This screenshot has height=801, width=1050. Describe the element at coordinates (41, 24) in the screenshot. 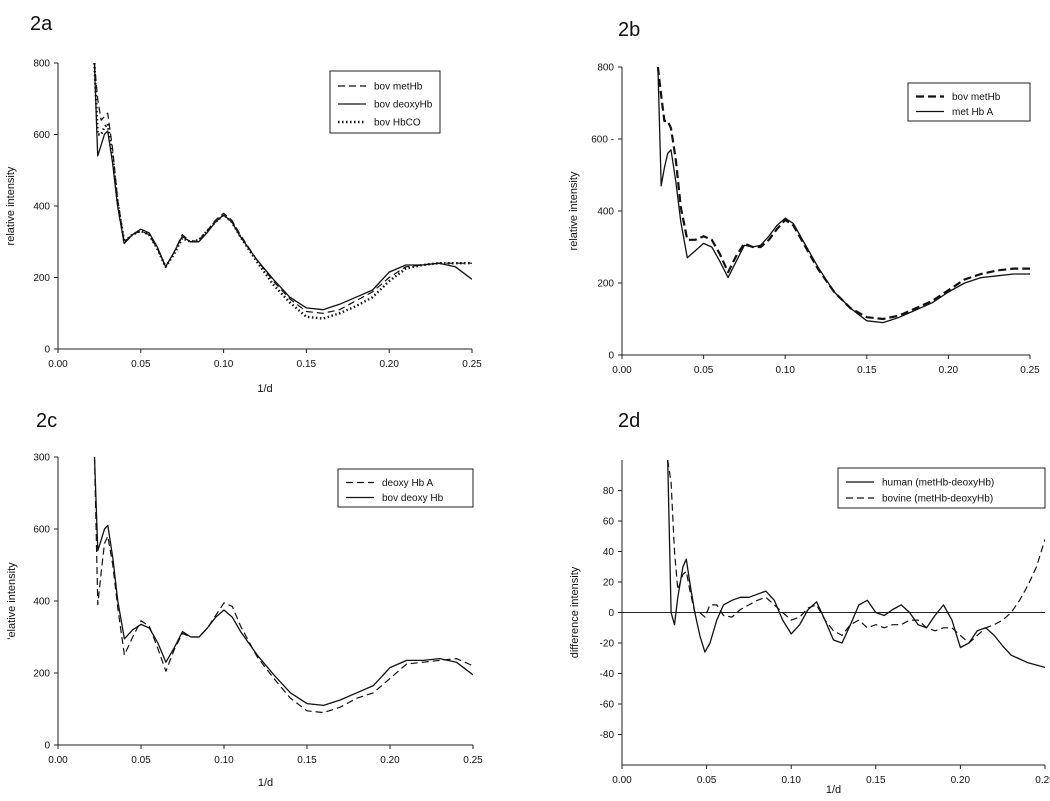

I see `panel-title: 2a` at that location.